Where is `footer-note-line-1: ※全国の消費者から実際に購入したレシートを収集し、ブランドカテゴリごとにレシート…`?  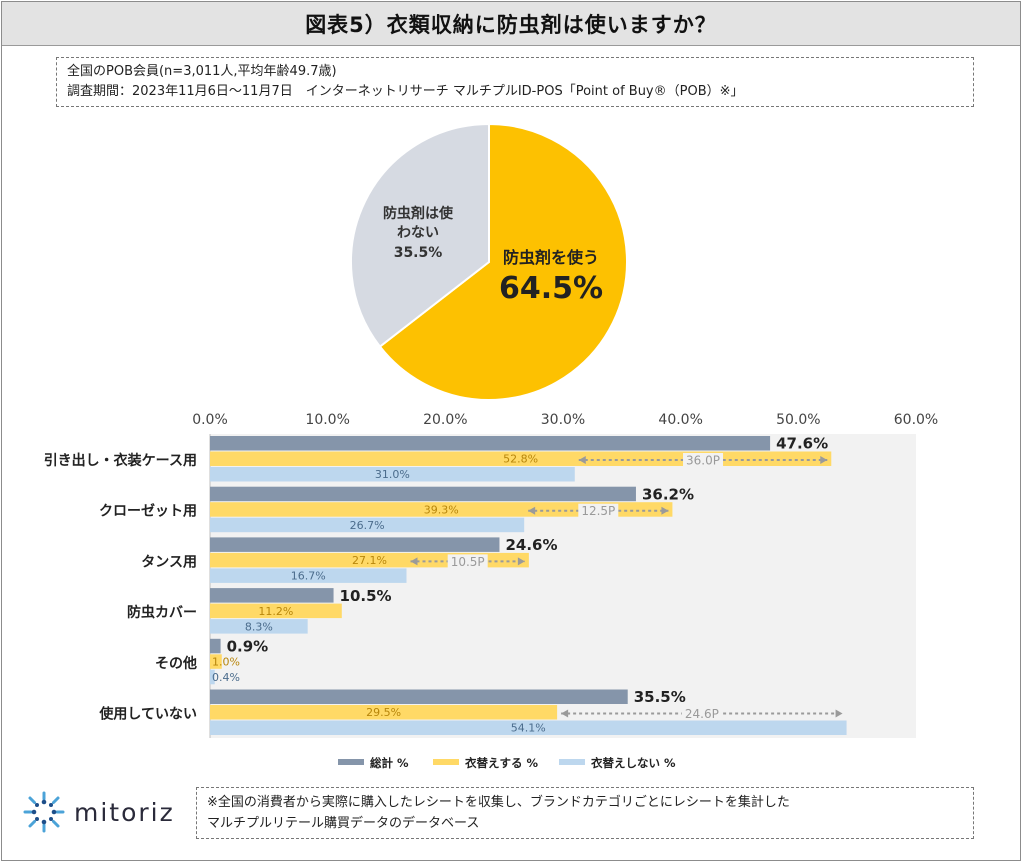
footer-note-line-1: ※全国の消費者から実際に購入したレシートを収集し、ブランドカテゴリごとにレシート… is located at coordinates (498, 802).